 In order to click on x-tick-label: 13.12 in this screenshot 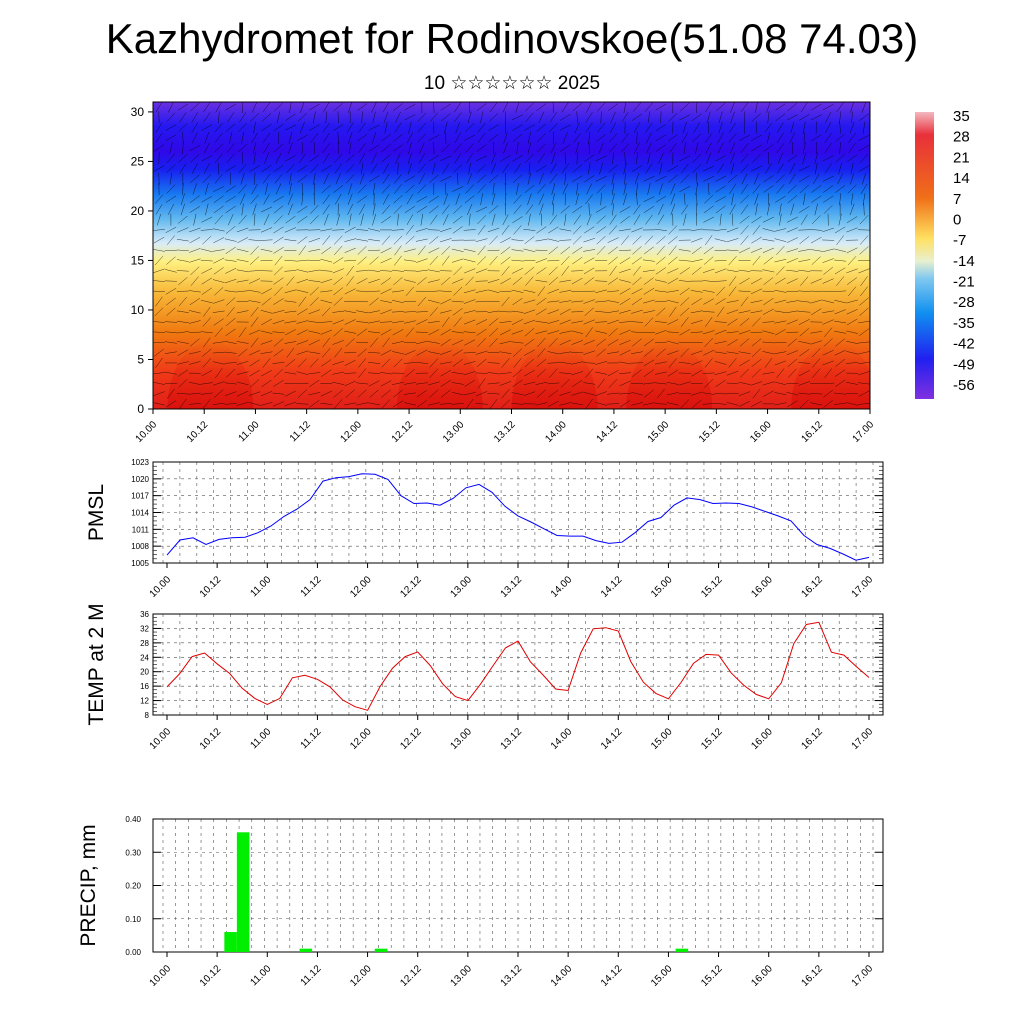, I will do `click(512, 587)`.